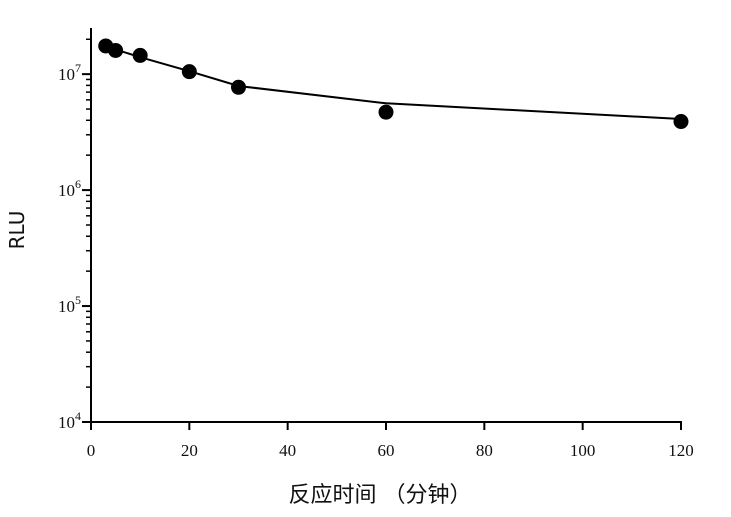 The image size is (731, 517). I want to click on x-axis-title: 反应时间 （分钟）, so click(380, 495).